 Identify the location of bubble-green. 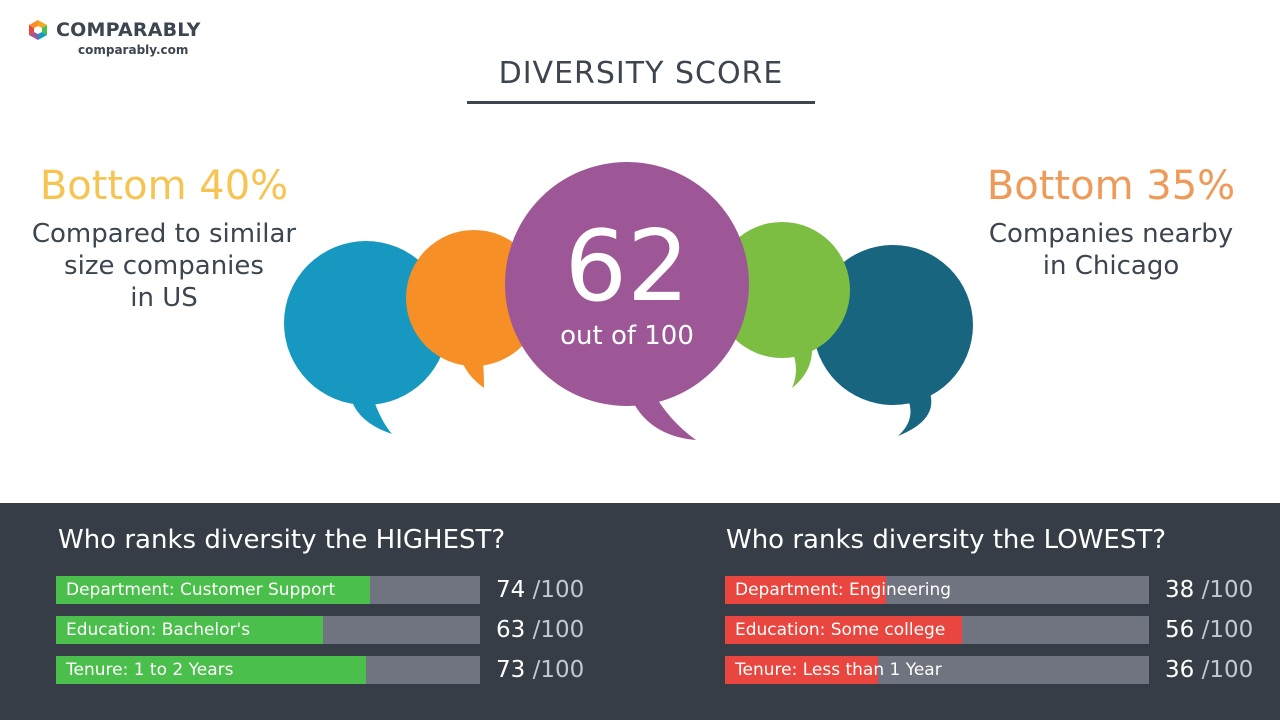
(782, 305).